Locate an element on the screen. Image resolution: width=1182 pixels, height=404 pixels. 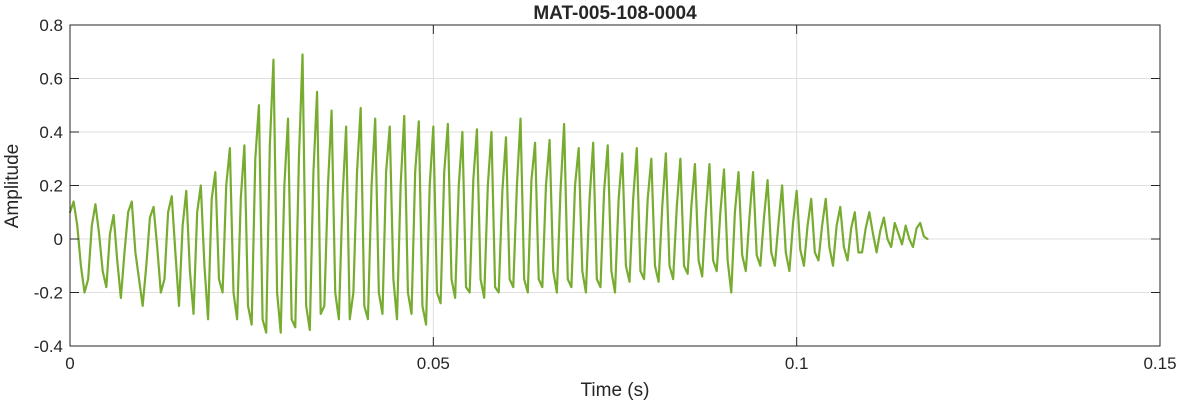
y-tick-label: 0.8 is located at coordinates (51, 25).